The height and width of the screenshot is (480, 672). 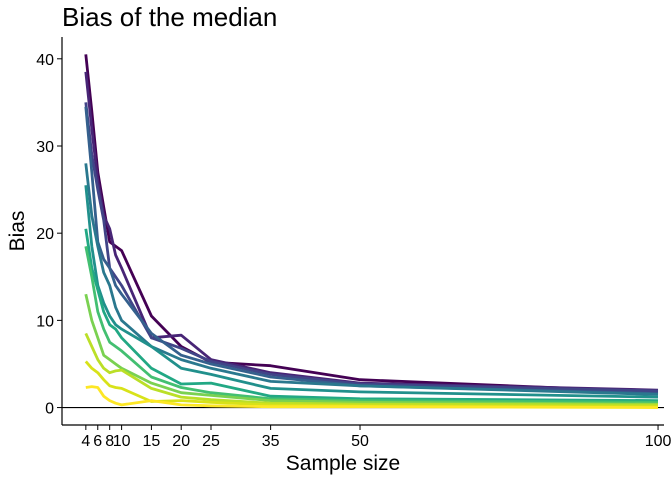 I want to click on chart-title: Bias of the median, so click(x=170, y=17).